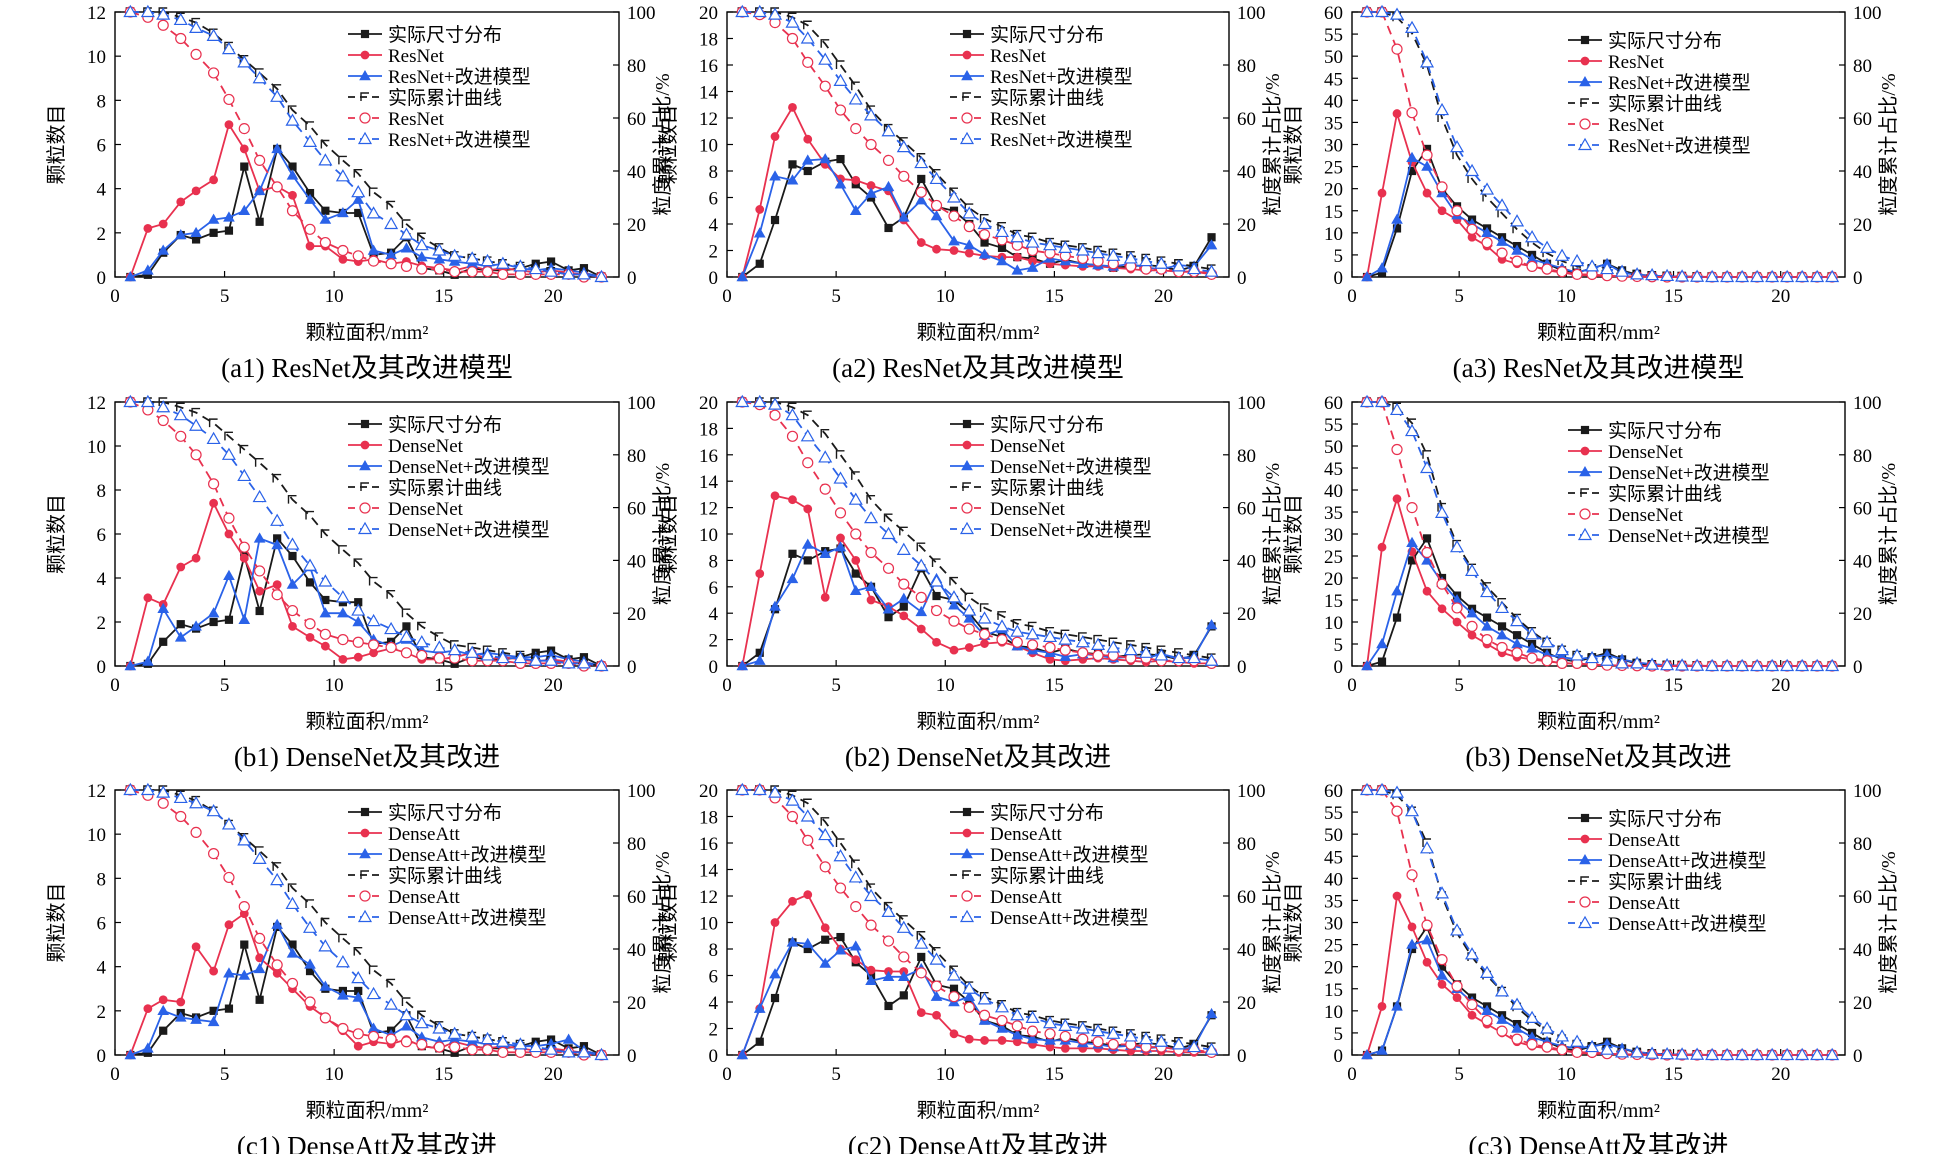 The image size is (1949, 1159). What do you see at coordinates (1333, 901) in the screenshot?
I see `y-left-tick-label: 35` at bounding box center [1333, 901].